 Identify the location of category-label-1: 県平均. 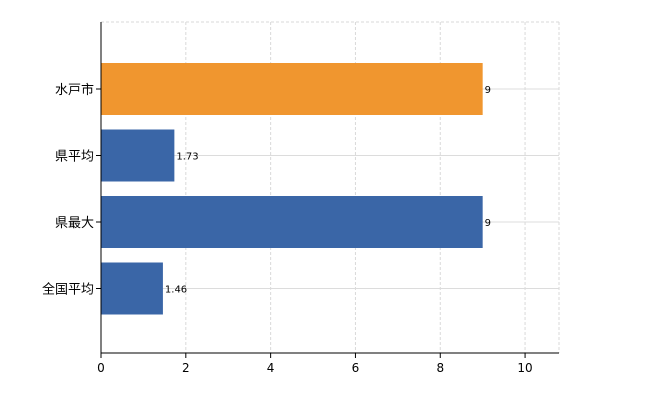
(74, 157).